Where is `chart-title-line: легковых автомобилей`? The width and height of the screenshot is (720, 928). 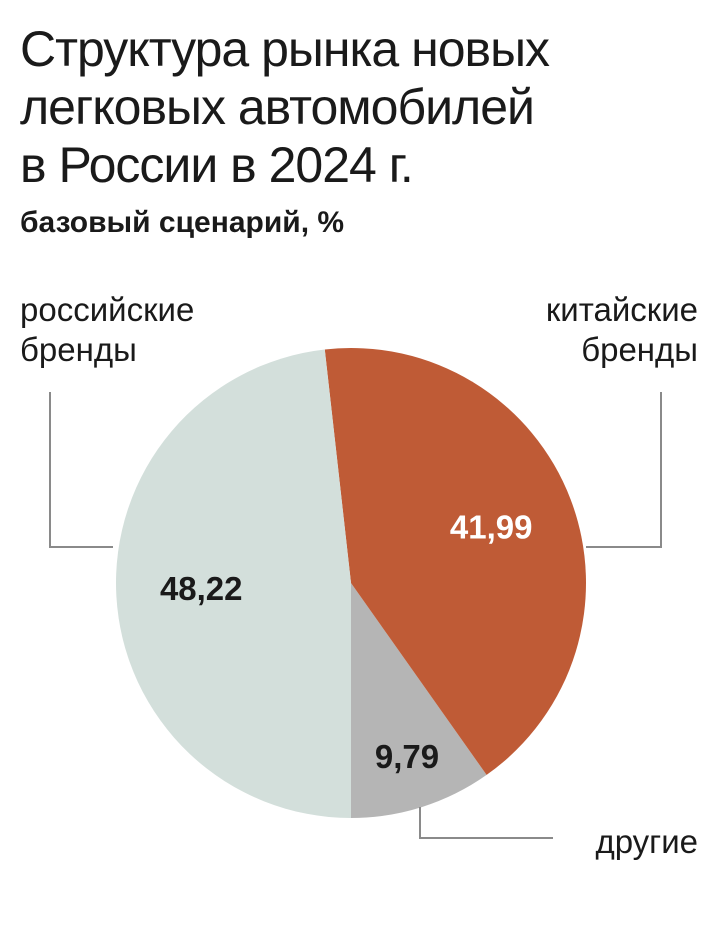
chart-title-line: легковых автомобилей is located at coordinates (277, 107).